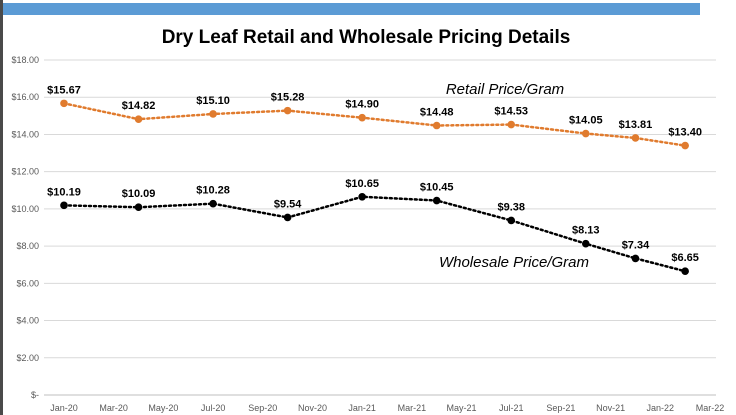 Image resolution: width=736 pixels, height=415 pixels. What do you see at coordinates (288, 204) in the screenshot?
I see `data-label: $9.54` at bounding box center [288, 204].